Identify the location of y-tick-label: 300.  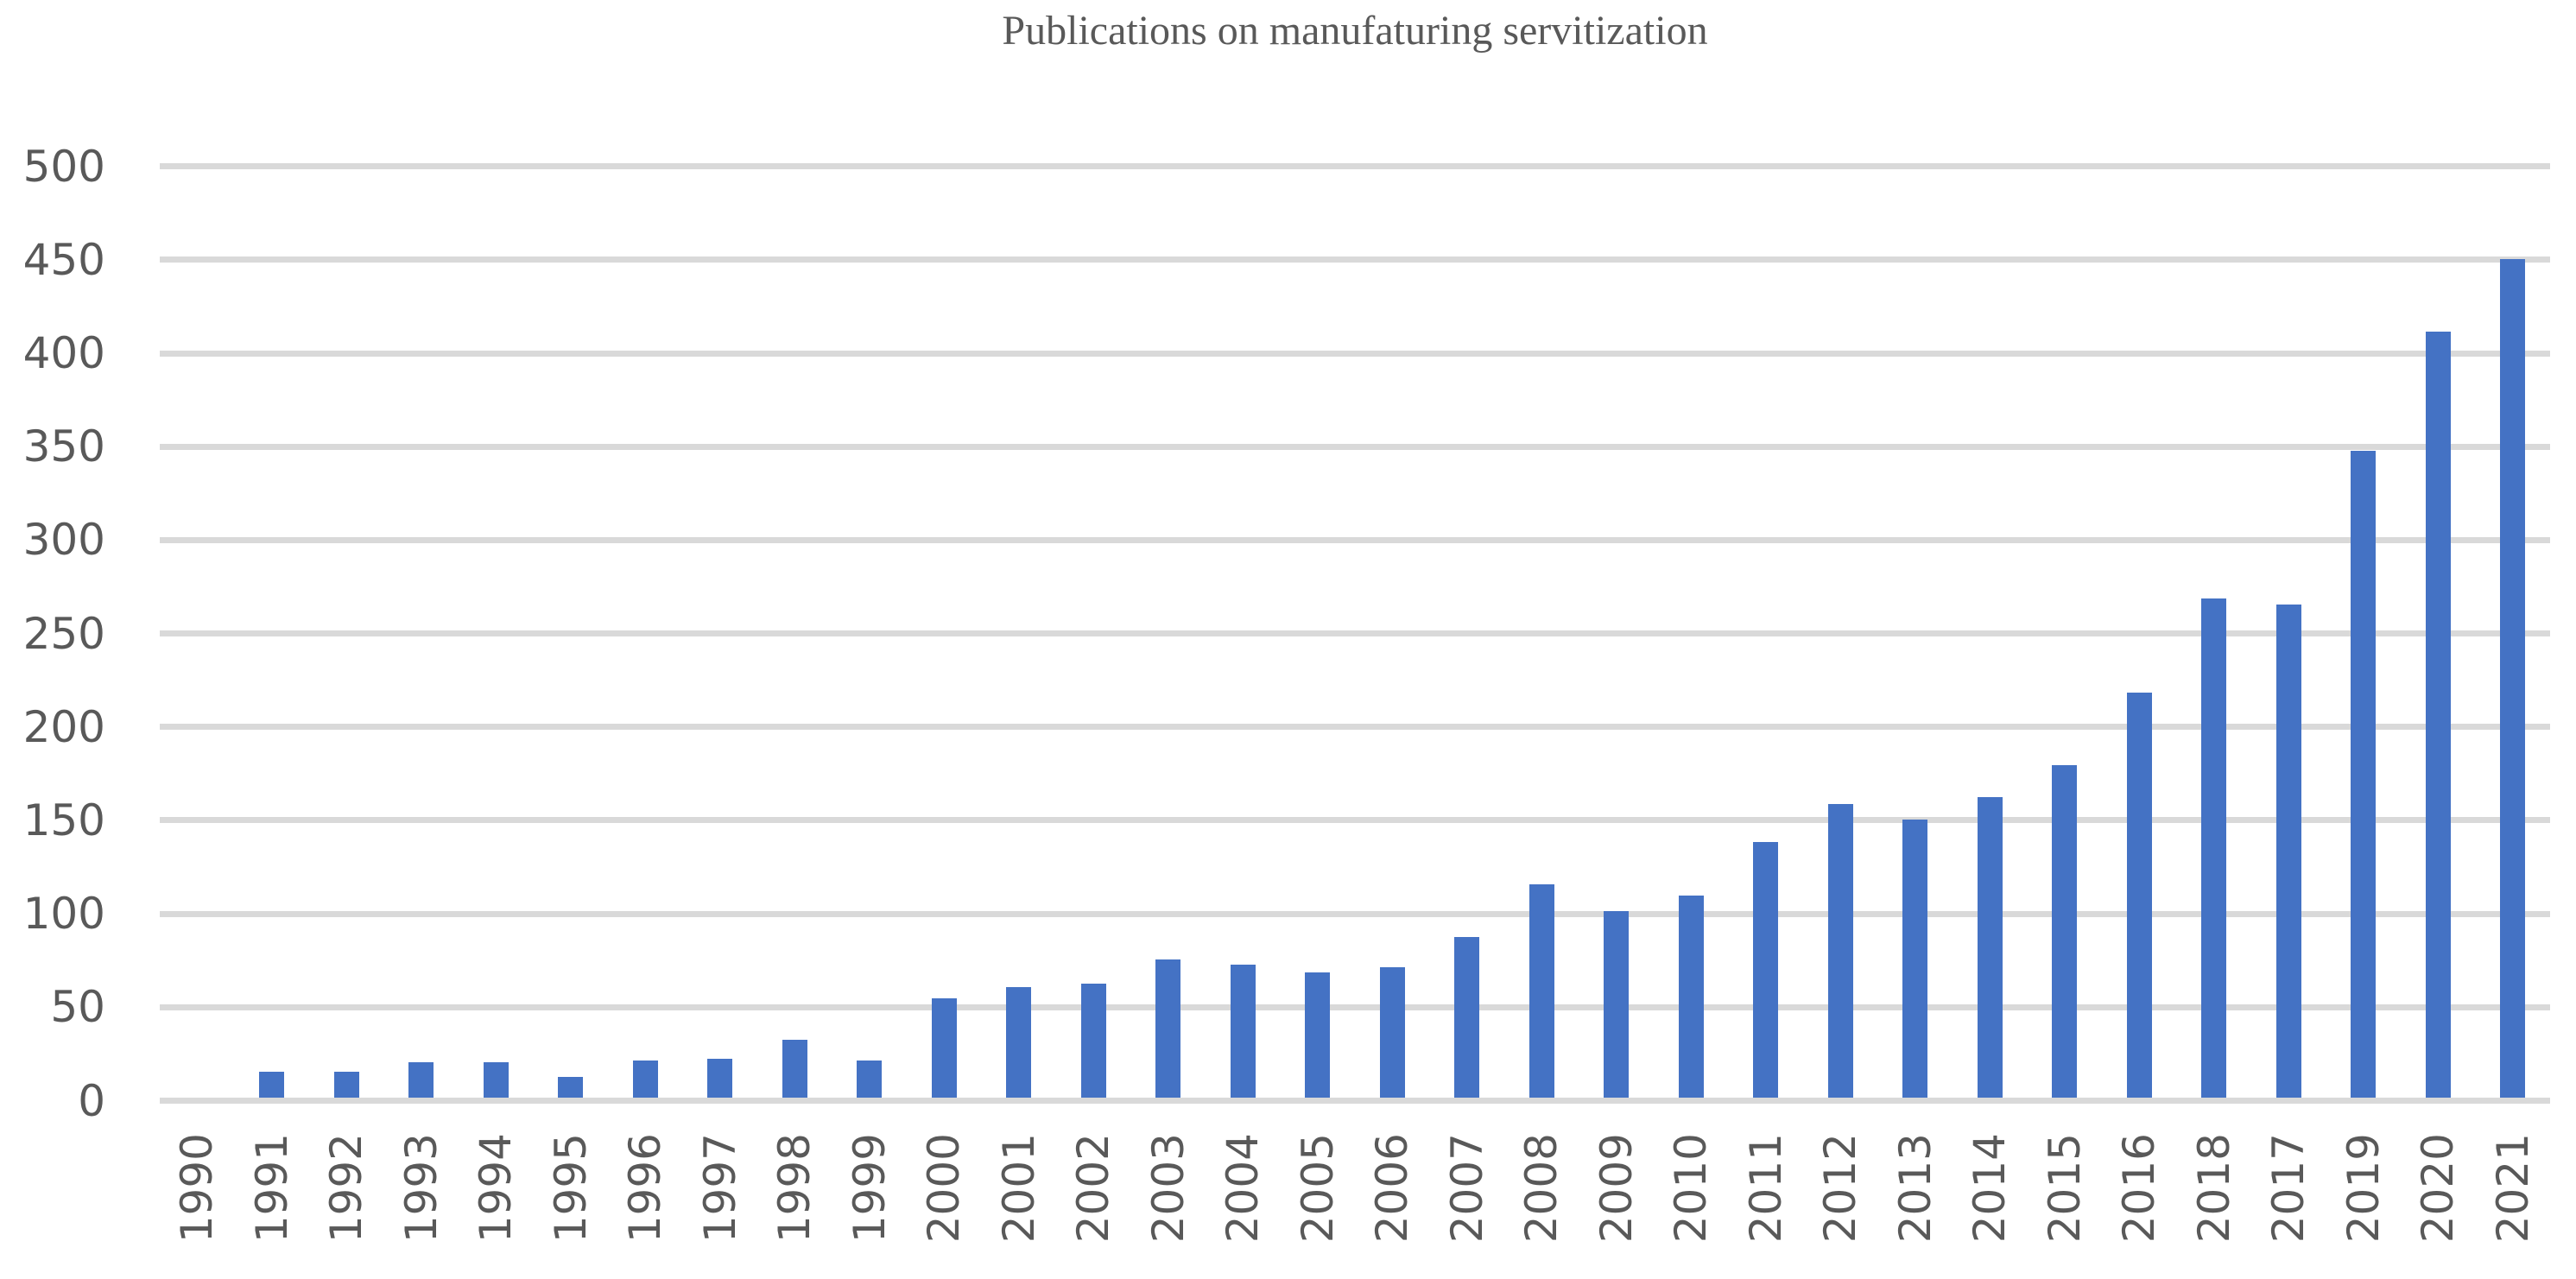
(63, 540).